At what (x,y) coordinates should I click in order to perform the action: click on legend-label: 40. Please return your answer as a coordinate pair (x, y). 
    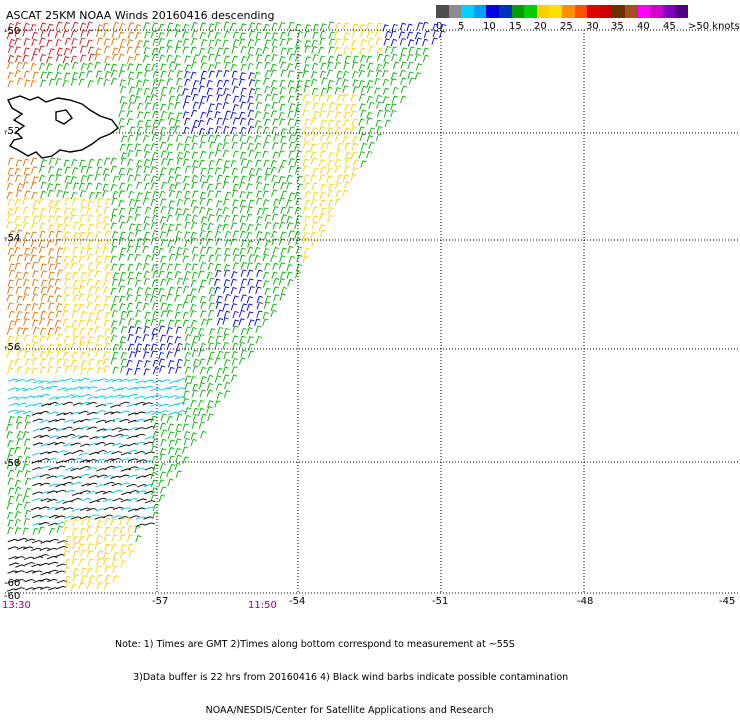
    Looking at the image, I should click on (643, 26).